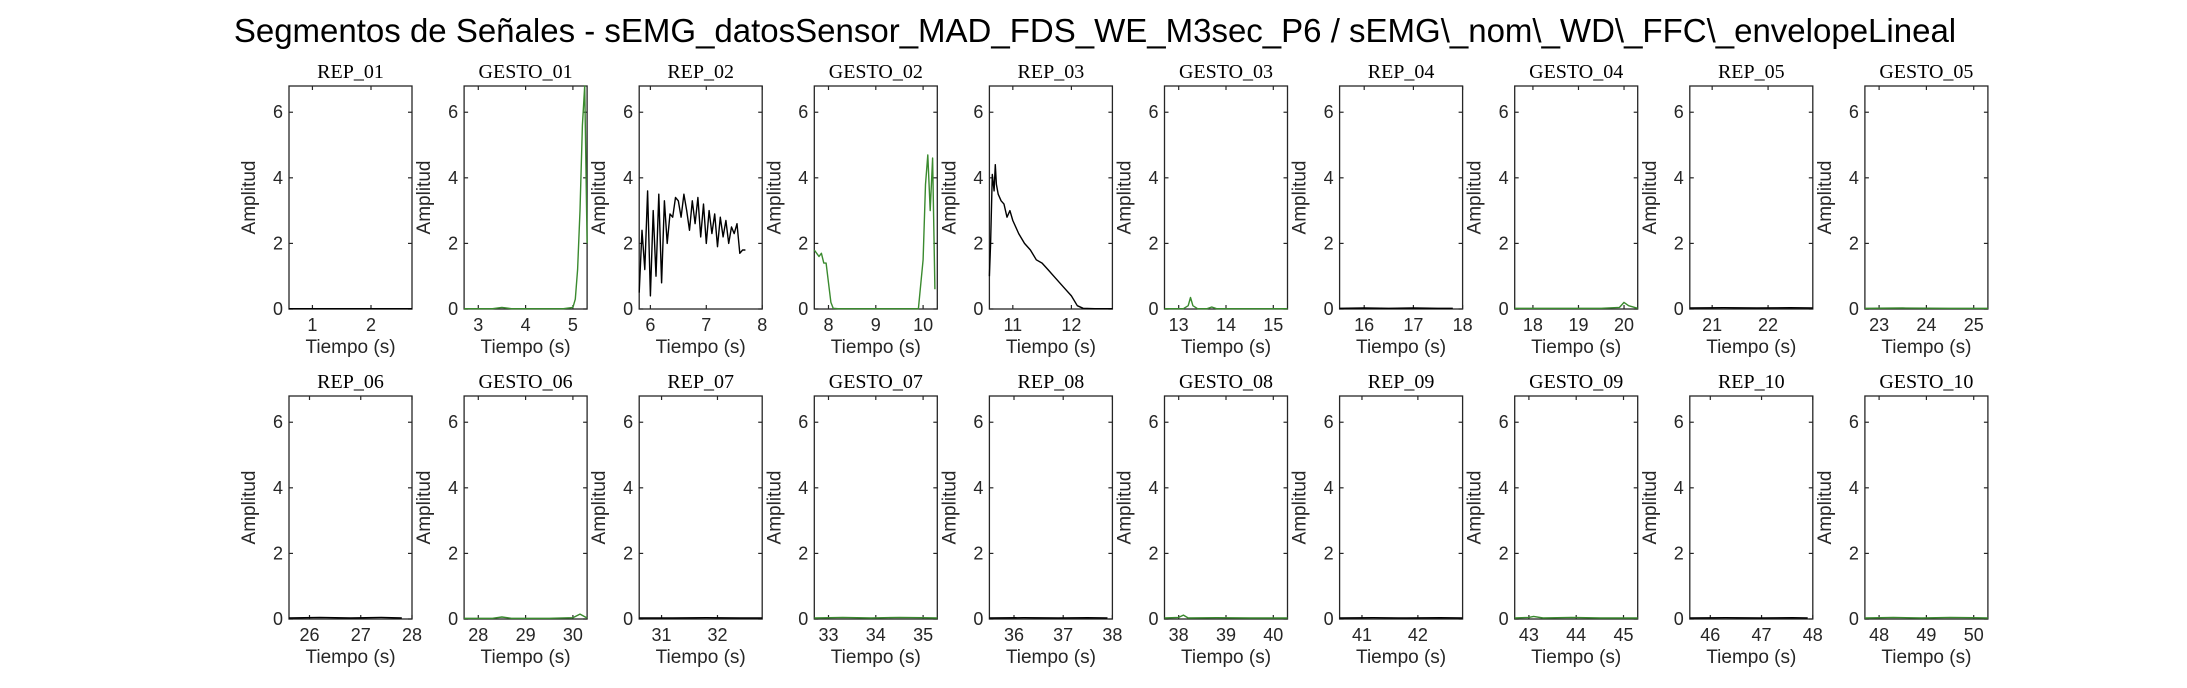  I want to click on x-tick-label: 28, so click(478, 635).